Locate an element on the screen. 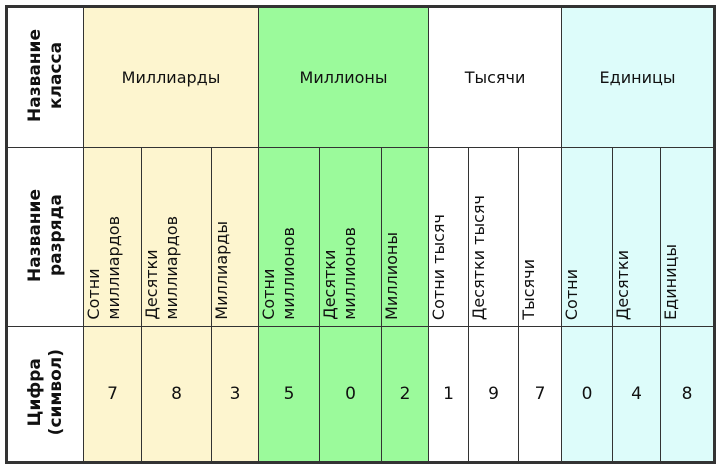  rank-label: Десятки is located at coordinates (623, 284).